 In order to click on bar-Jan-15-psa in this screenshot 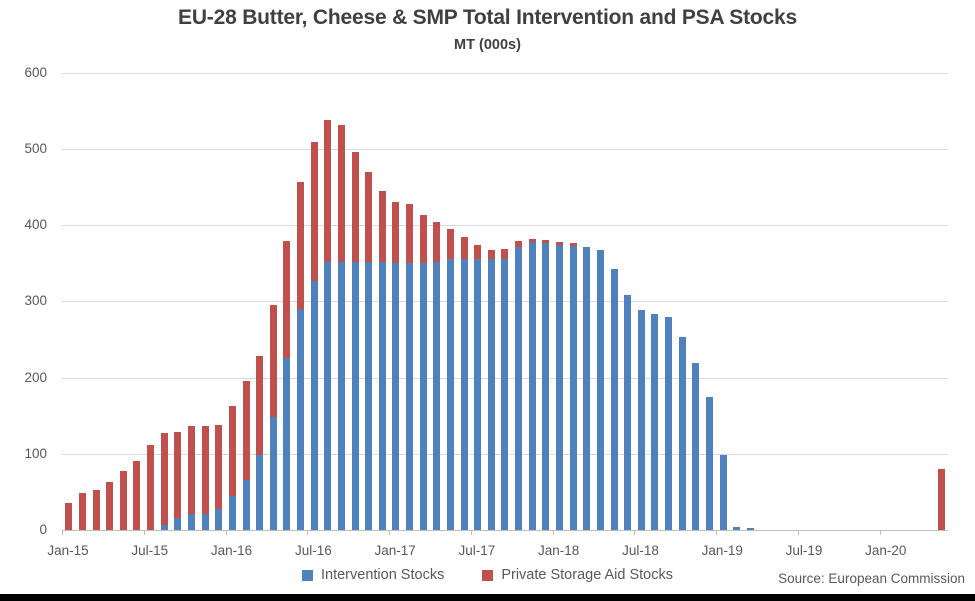, I will do `click(69, 516)`.